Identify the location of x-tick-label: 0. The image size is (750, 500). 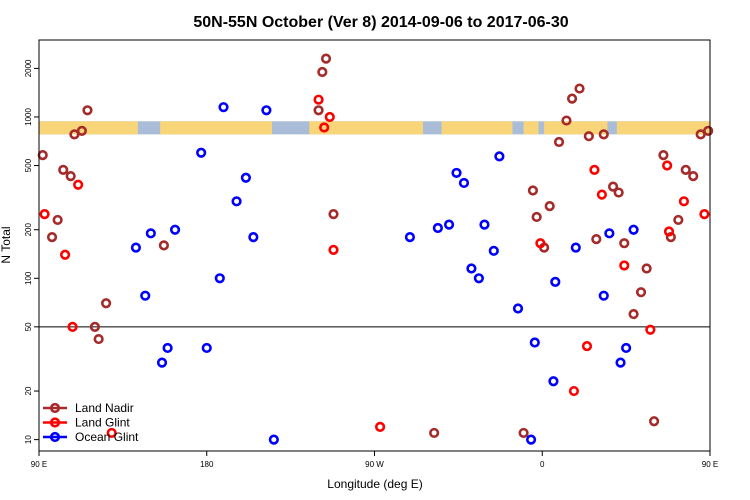
(542, 464).